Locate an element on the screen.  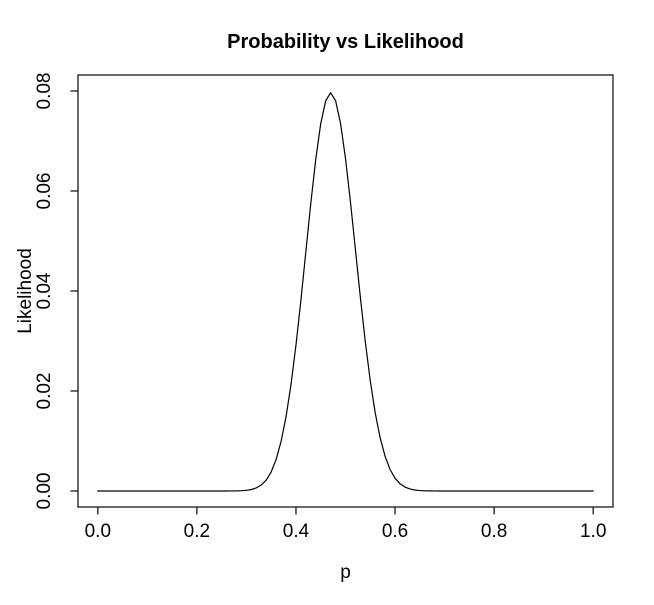
y-tick-label: 0.00 is located at coordinates (44, 491).